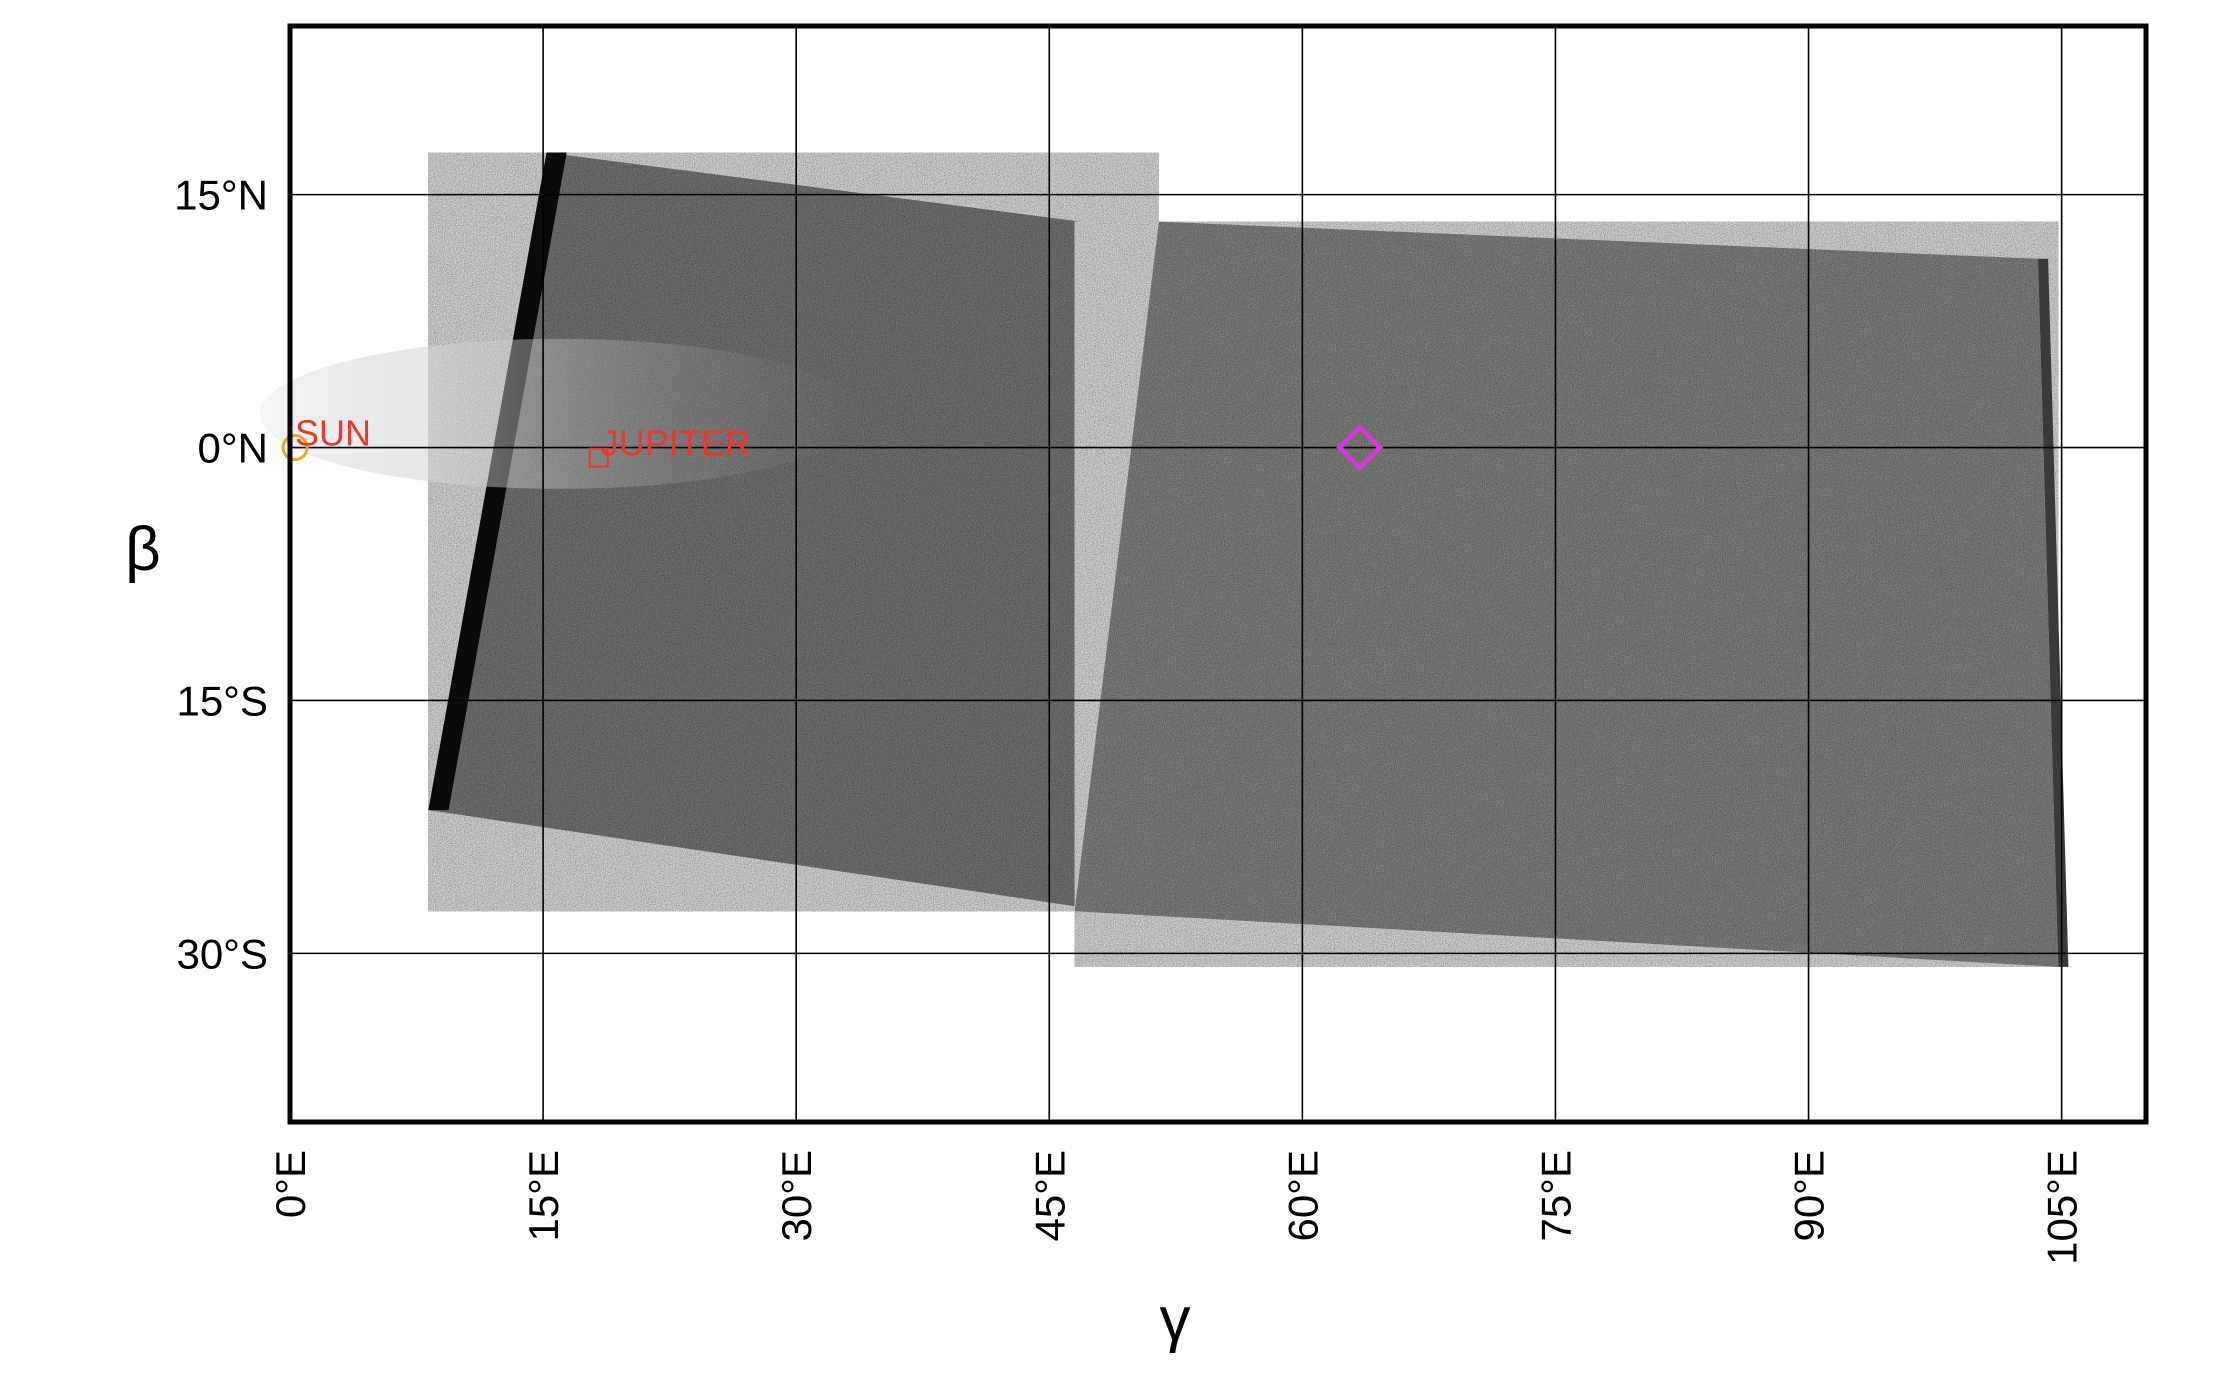 The image size is (2231, 1386). Describe the element at coordinates (222, 700) in the screenshot. I see `y-tick-label: 15°S` at that location.